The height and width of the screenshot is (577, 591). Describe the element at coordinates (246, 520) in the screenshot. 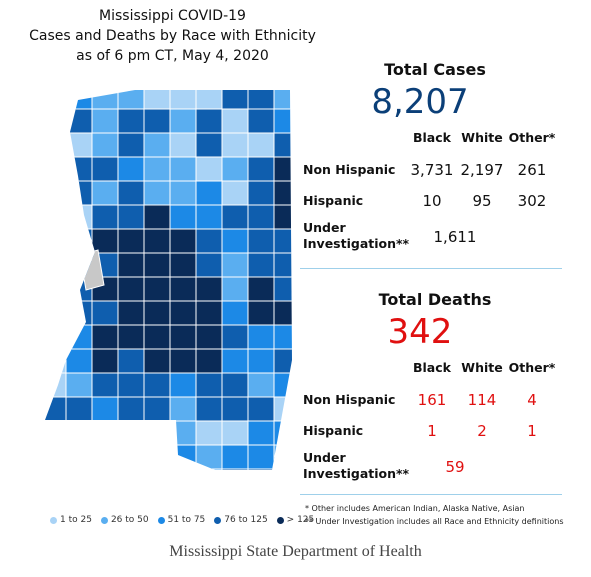

I see `legend-label: 76 to 125` at that location.